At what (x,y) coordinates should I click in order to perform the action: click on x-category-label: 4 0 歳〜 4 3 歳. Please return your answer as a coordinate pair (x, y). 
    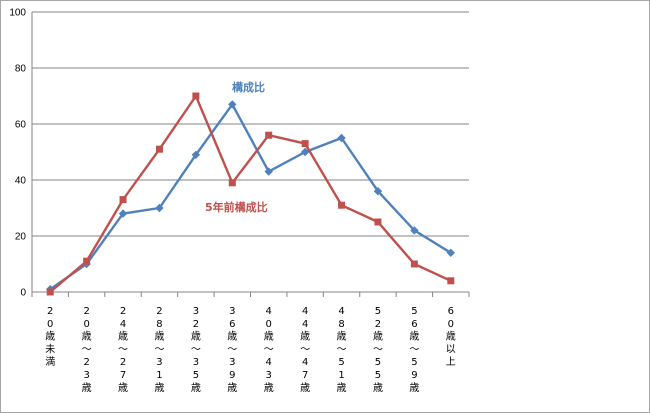
    Looking at the image, I should click on (269, 350).